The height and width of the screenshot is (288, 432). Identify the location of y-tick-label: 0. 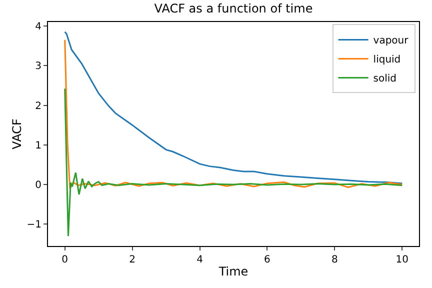
(38, 186).